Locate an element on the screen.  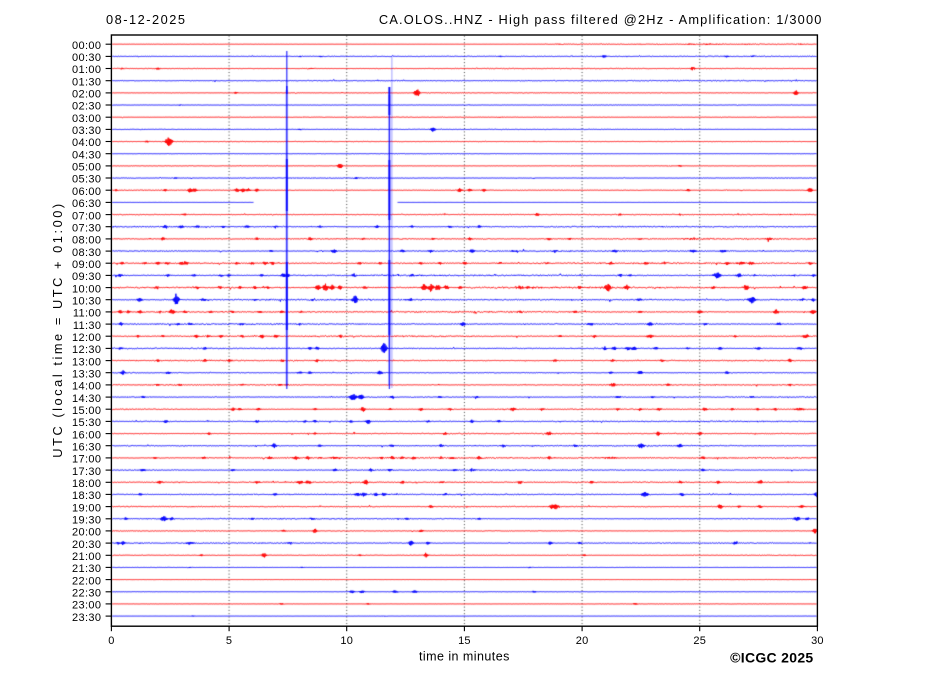
svg-text: 30 is located at coordinates (817, 641).